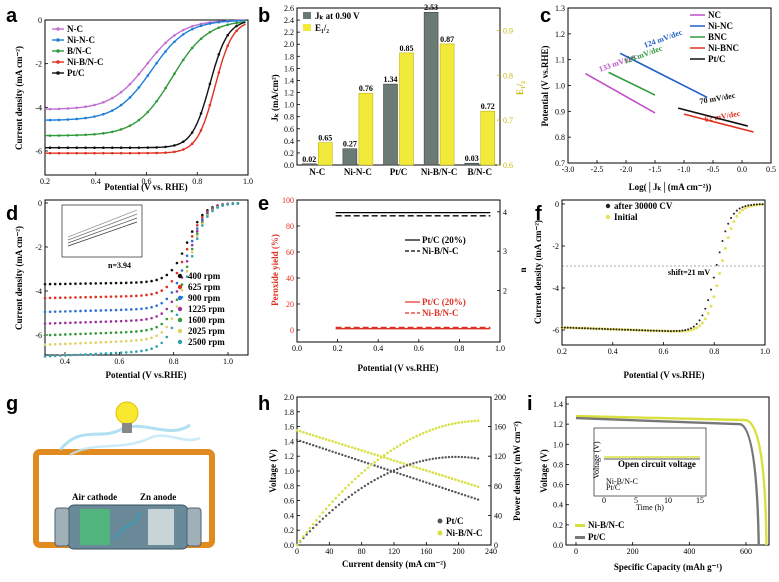  Describe the element at coordinates (557, 204) in the screenshot. I see `panel-f-ytick-label: 0` at that location.